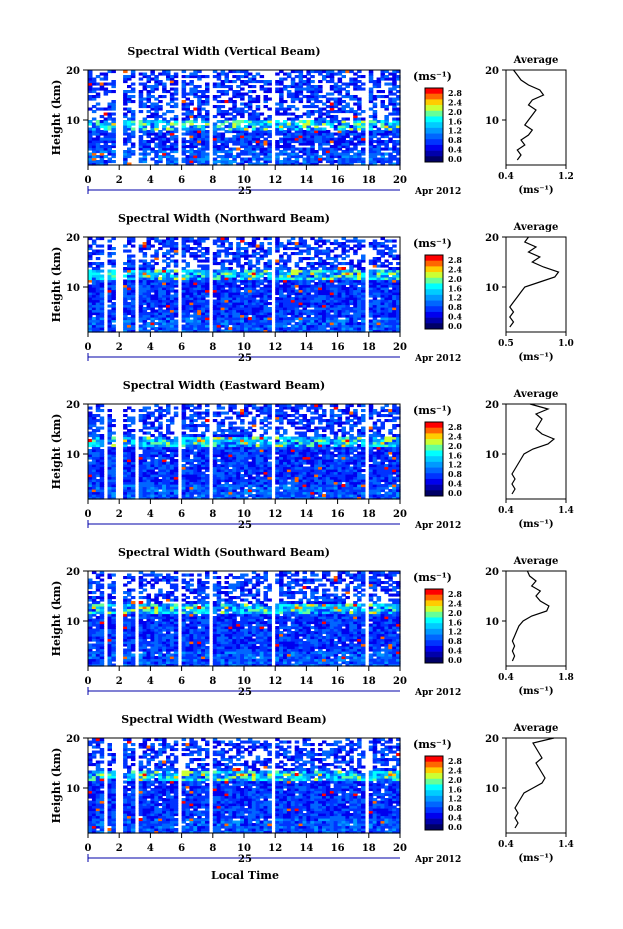  Describe the element at coordinates (455, 150) in the screenshot. I see `colorbar-tick-label: 0.4` at that location.